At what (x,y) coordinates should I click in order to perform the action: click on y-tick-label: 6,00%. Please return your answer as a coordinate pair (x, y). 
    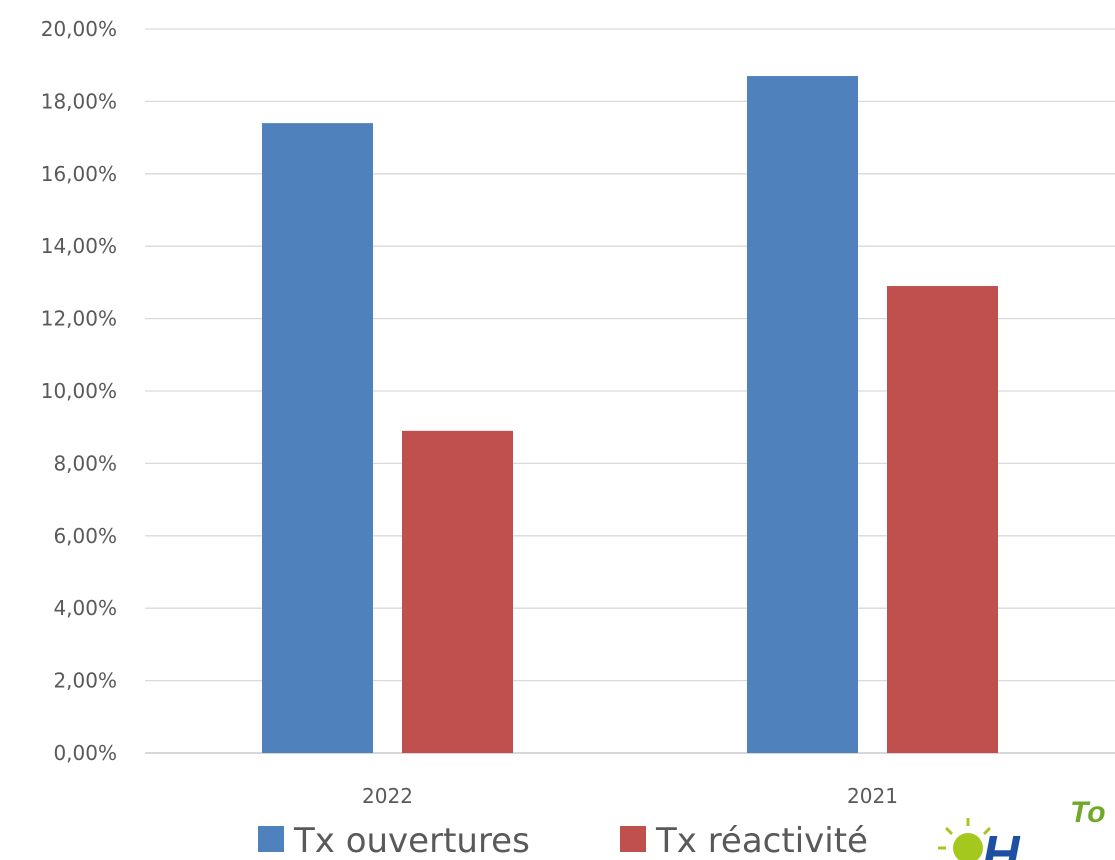
    Looking at the image, I should click on (85, 536).